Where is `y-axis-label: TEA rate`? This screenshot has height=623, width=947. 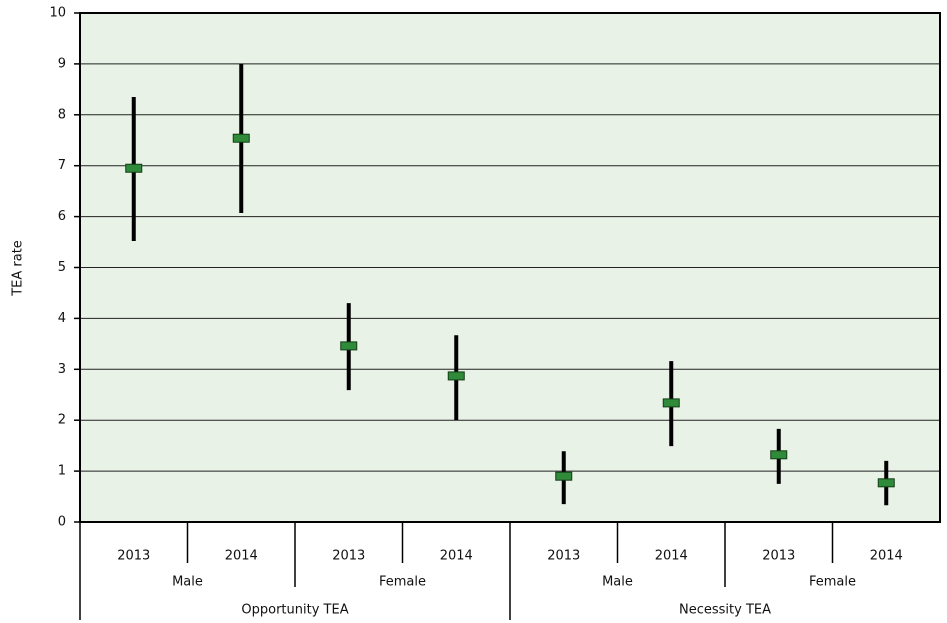
y-axis-label: TEA rate is located at coordinates (18, 268).